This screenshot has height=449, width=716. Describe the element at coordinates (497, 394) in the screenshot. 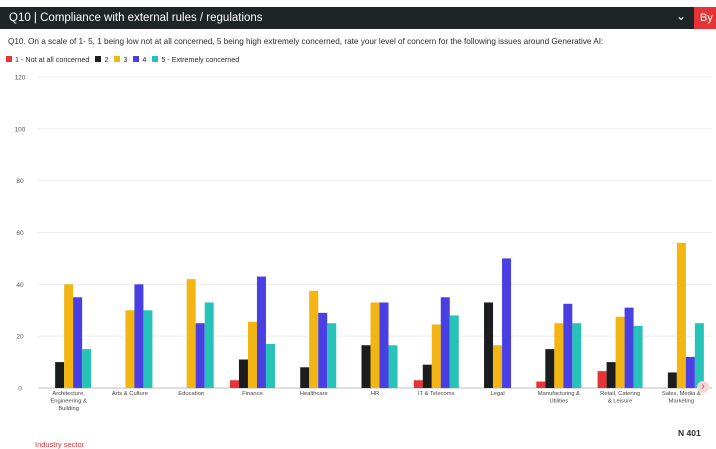

I see `x-tick-label: Legal` at that location.